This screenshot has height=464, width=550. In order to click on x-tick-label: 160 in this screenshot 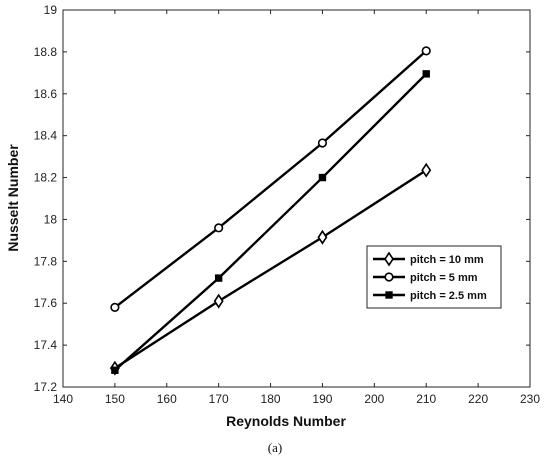, I will do `click(167, 399)`.